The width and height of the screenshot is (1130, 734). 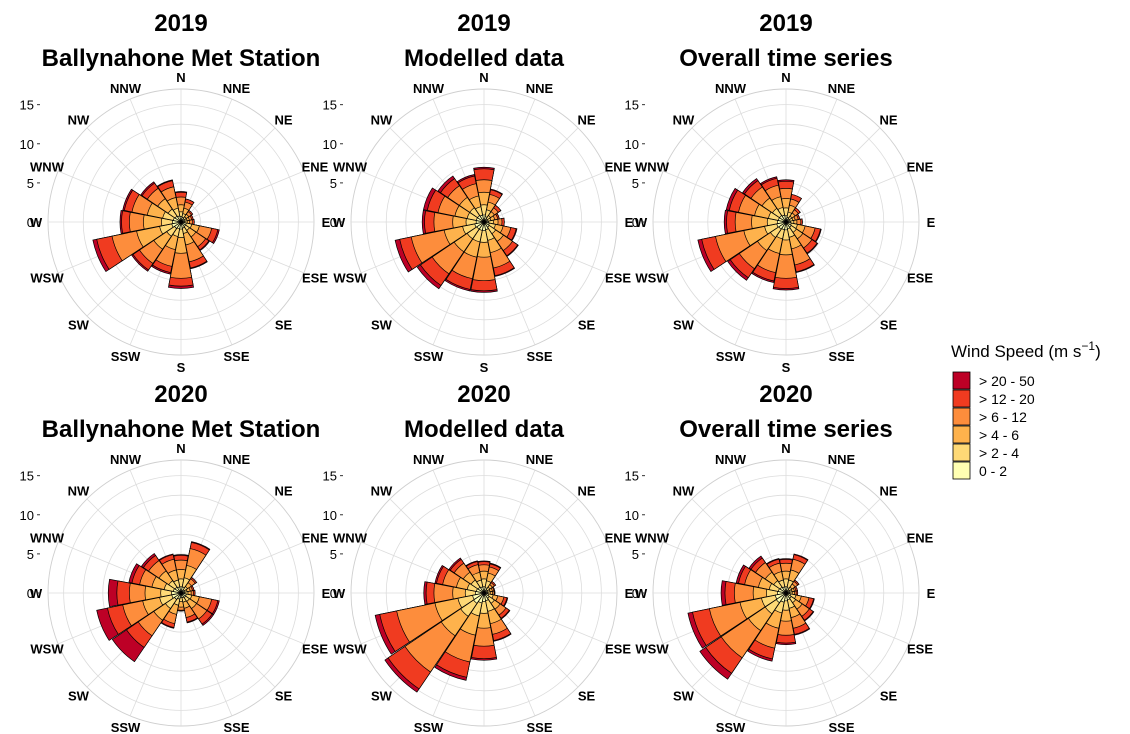 What do you see at coordinates (999, 453) in the screenshot?
I see `legend-label-2-4: > 2 - 4` at bounding box center [999, 453].